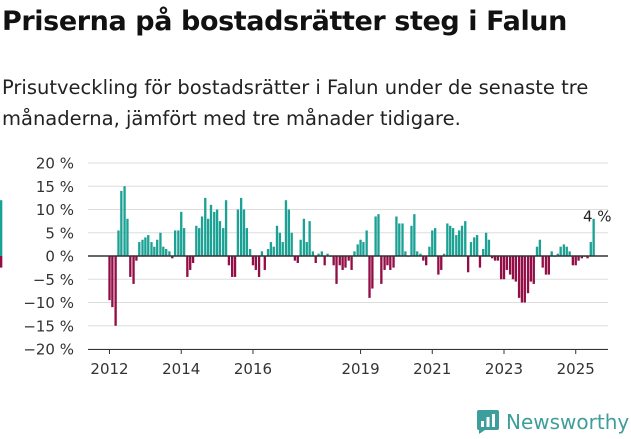 The image size is (631, 439). Describe the element at coordinates (432, 369) in the screenshot. I see `x-tick-label: 2021` at that location.